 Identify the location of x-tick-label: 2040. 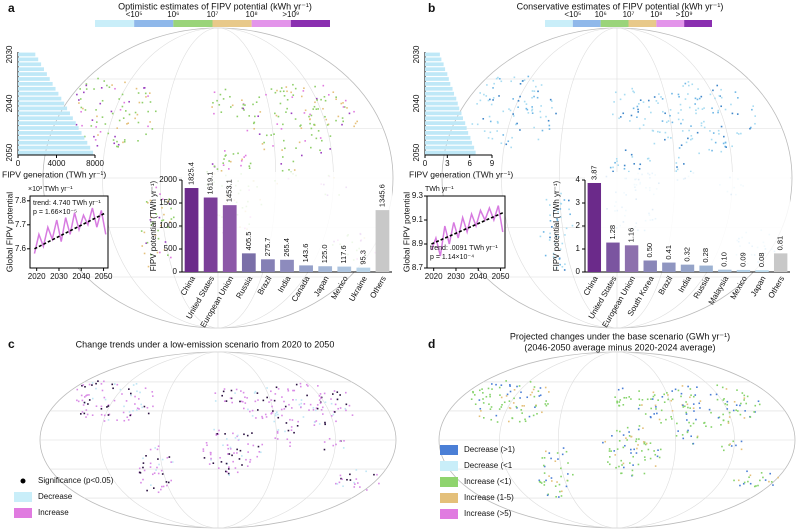
(478, 276).